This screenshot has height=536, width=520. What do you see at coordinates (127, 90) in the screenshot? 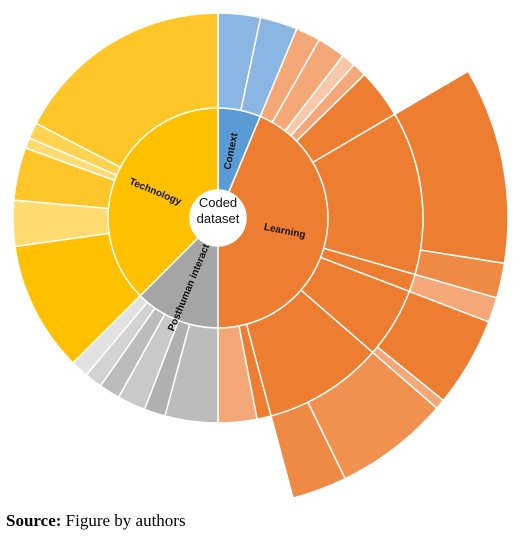
I see `sunburst-segment` at bounding box center [127, 90].